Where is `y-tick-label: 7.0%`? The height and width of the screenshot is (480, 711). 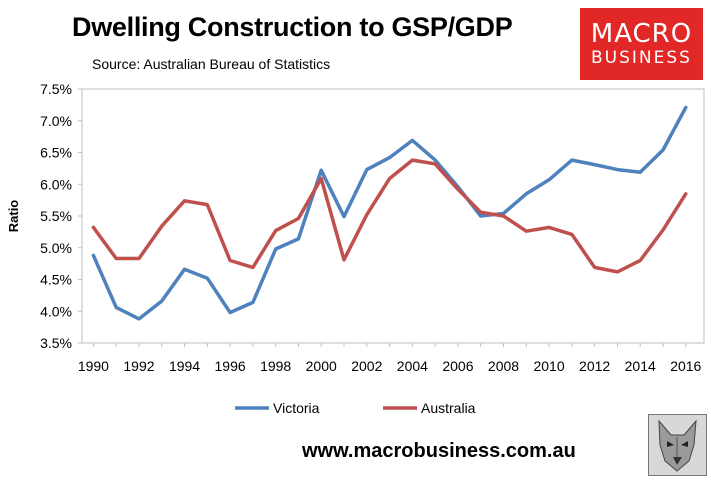 y-tick-label: 7.0% is located at coordinates (56, 121).